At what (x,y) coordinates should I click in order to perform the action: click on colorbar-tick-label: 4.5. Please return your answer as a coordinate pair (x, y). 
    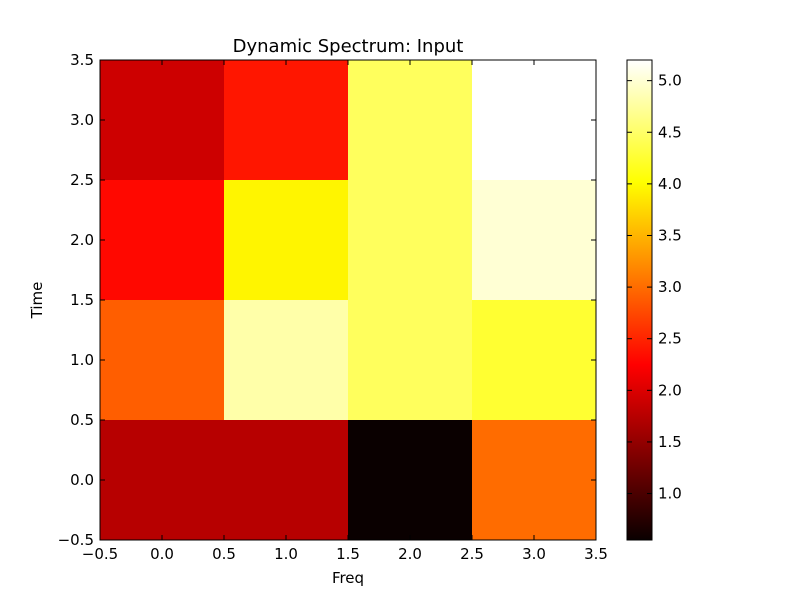
    Looking at the image, I should click on (670, 132).